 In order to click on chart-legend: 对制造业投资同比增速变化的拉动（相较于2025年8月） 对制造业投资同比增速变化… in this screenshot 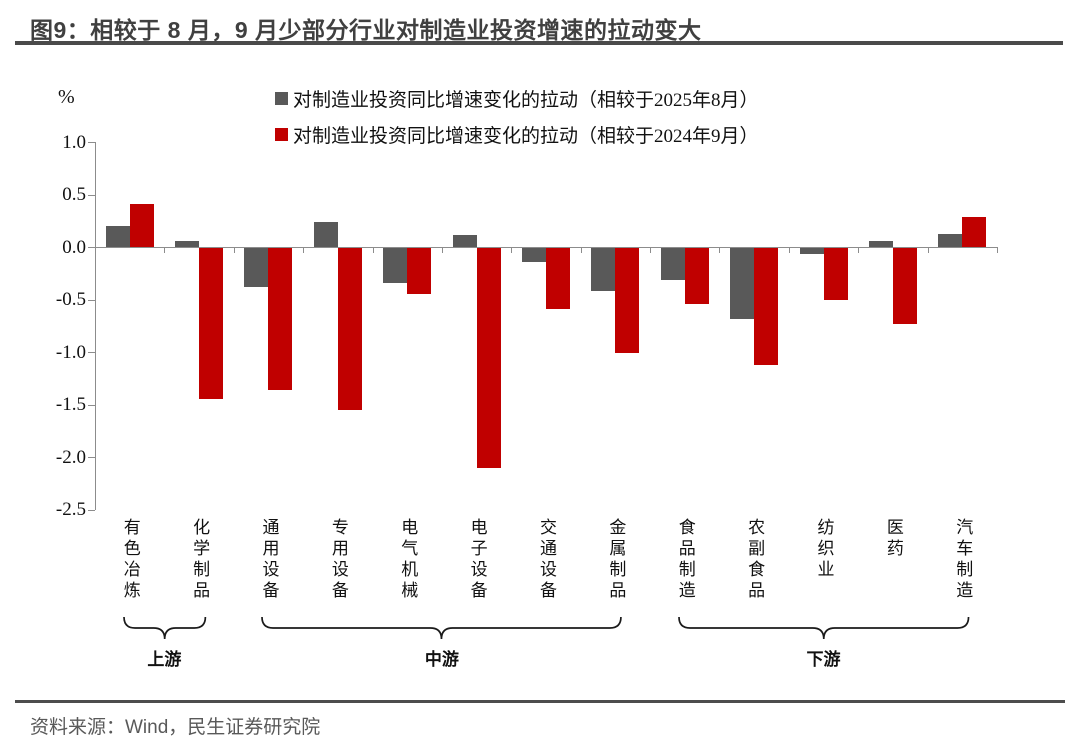, I will do `click(517, 122)`.